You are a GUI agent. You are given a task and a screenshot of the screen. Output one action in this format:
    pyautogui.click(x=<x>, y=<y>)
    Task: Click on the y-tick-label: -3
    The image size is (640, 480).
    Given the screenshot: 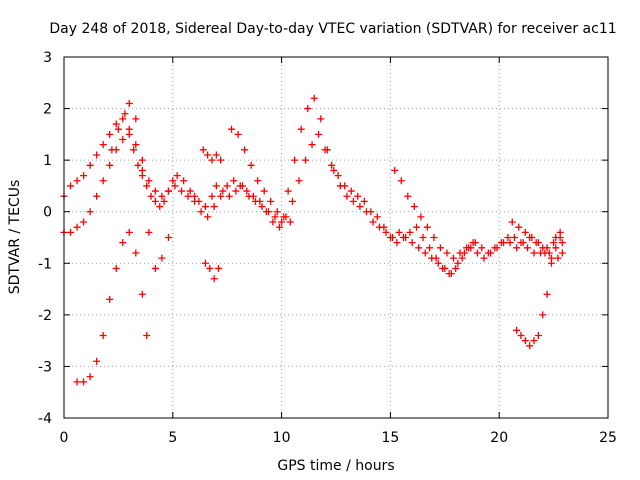 What is the action you would take?
    pyautogui.click(x=45, y=367)
    